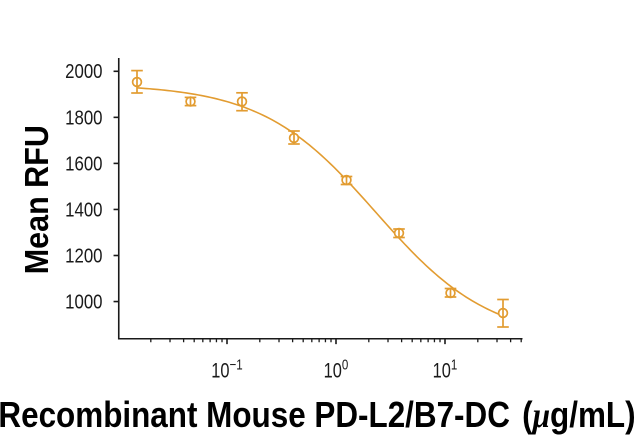 This screenshot has width=640, height=436. I want to click on svg-text:Recombinant Mouse PD-L2/B7-DC: Recombinant Mouse PD-L2/B7-DC (μg/mL), so click(318, 415).